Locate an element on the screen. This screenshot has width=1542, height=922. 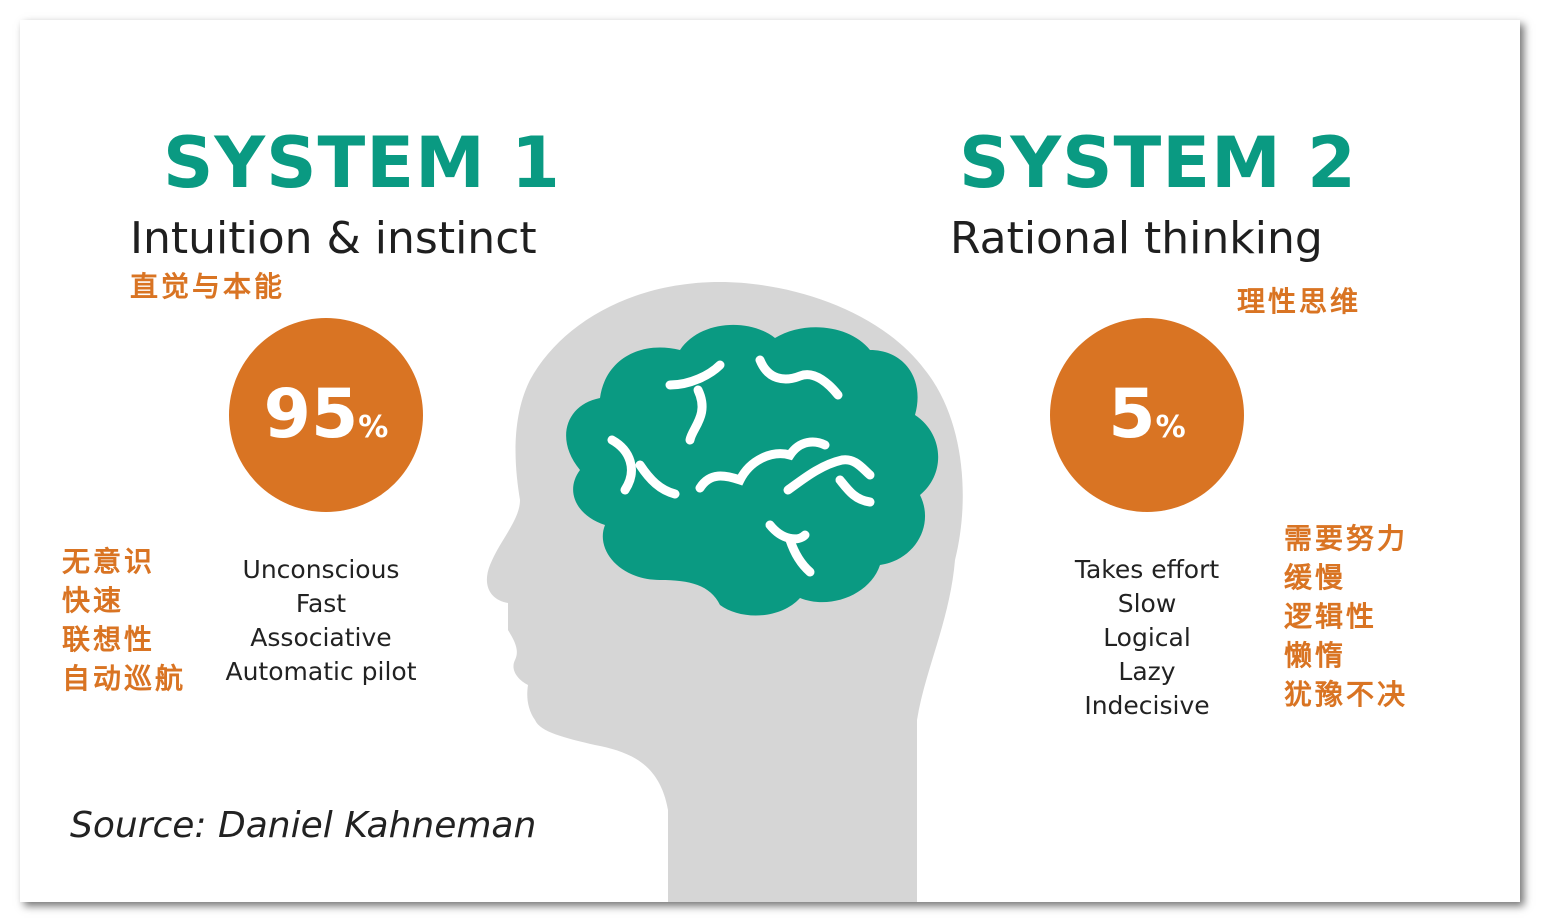
system1-percent-circle: 95% is located at coordinates (326, 415).